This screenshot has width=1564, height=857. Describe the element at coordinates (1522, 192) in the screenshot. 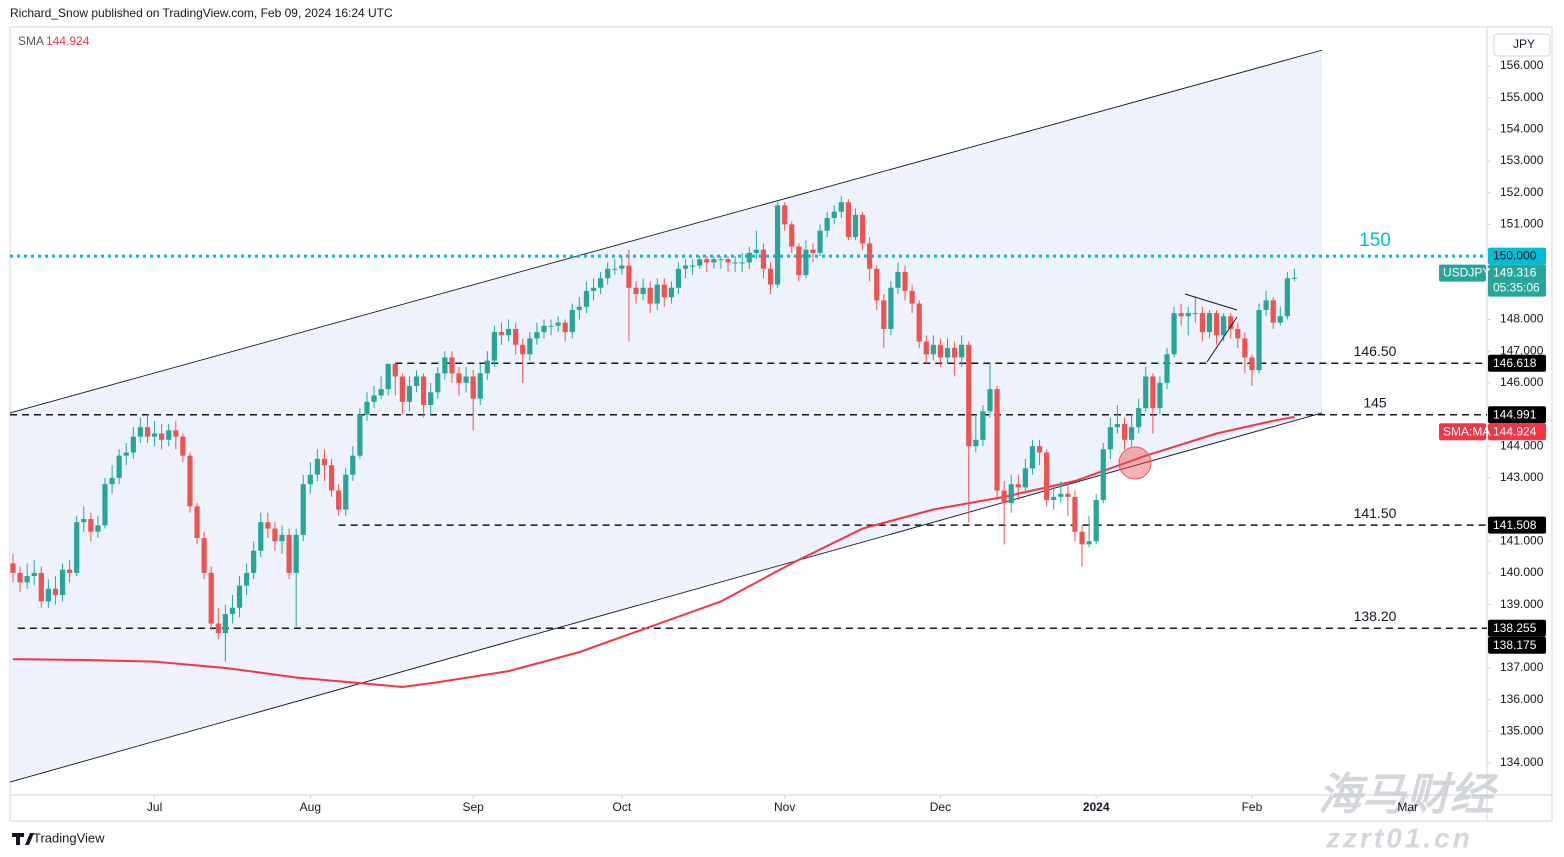

I see `y-tick-label: 152.000` at that location.